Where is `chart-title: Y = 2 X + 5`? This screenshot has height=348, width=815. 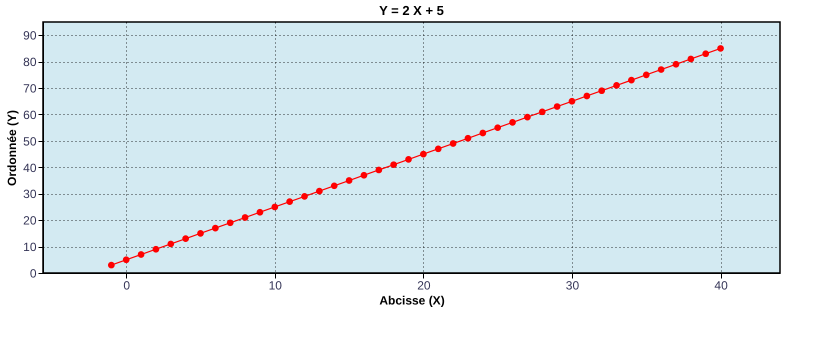 chart-title: Y = 2 X + 5 is located at coordinates (411, 10).